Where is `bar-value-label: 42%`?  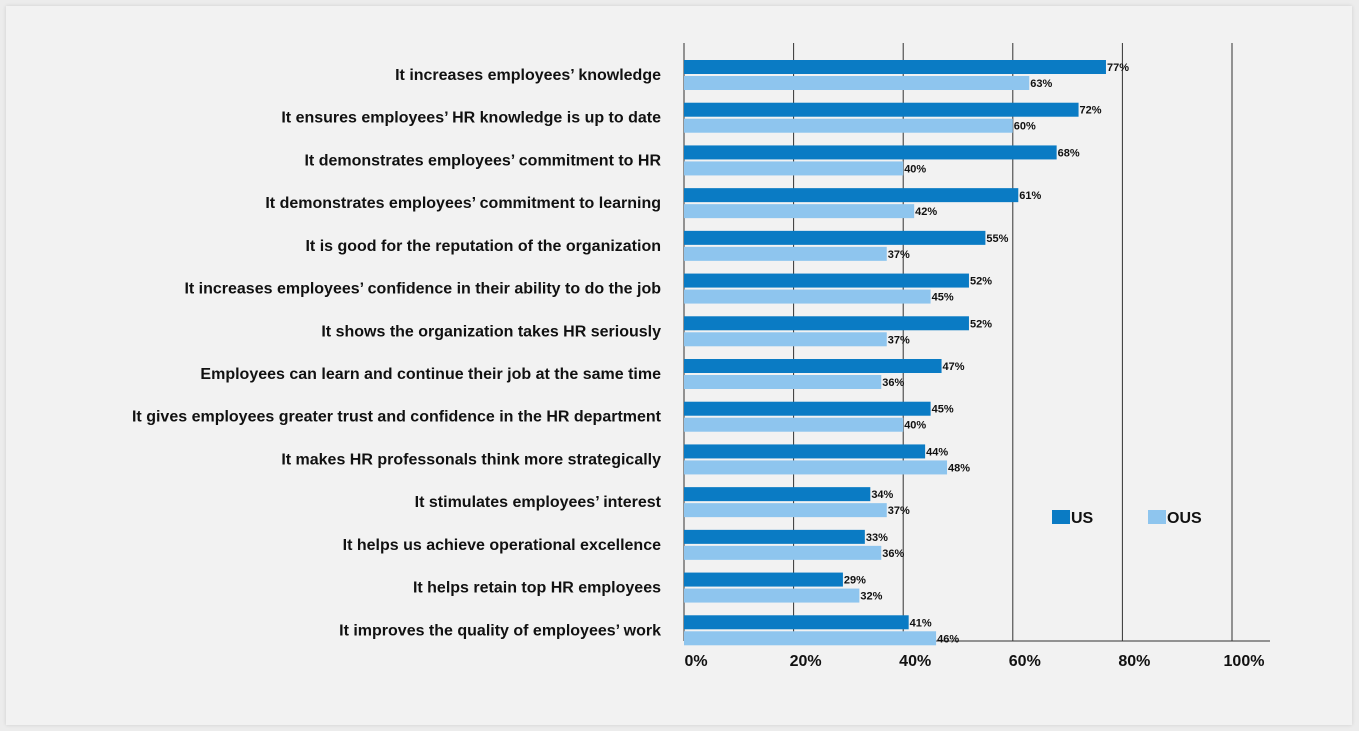 bar-value-label: 42% is located at coordinates (926, 212).